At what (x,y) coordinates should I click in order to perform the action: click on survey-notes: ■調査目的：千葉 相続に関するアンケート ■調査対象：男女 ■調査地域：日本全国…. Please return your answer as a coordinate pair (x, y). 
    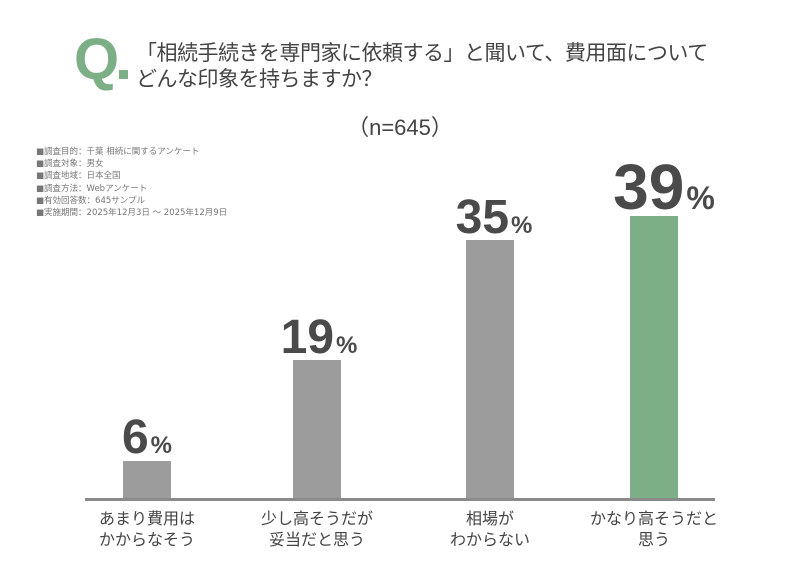
    Looking at the image, I should click on (131, 182).